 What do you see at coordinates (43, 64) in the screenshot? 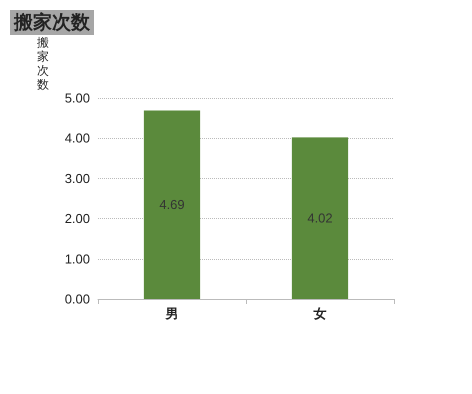
I see `y-axis-title: 搬家次数` at bounding box center [43, 64].